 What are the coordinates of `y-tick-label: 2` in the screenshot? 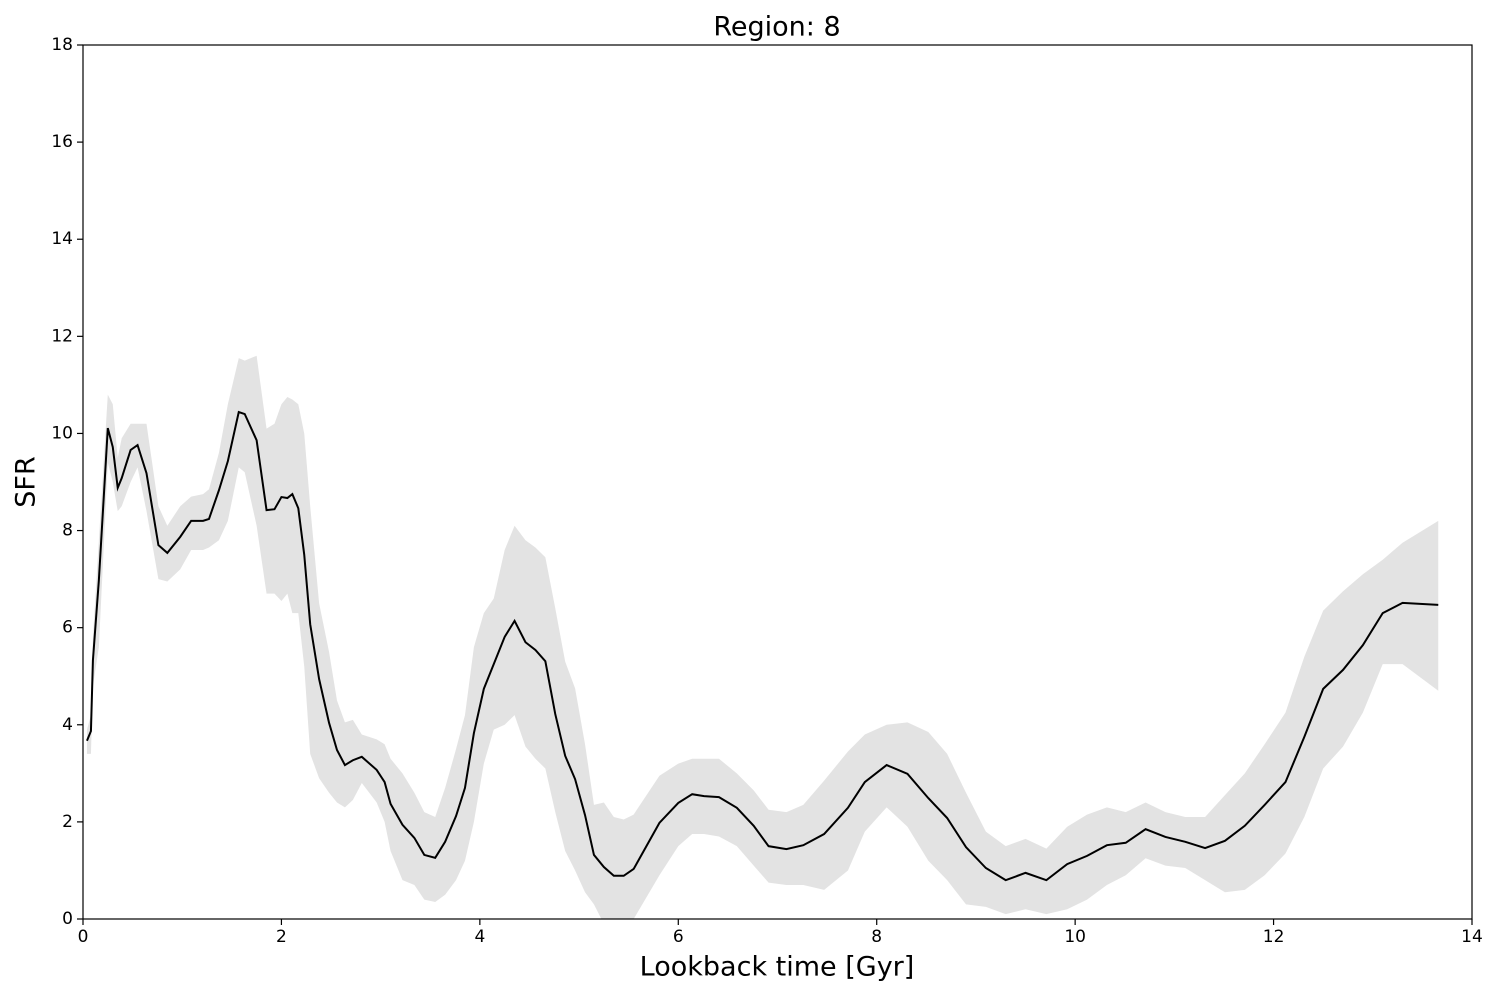 It's located at (67, 822).